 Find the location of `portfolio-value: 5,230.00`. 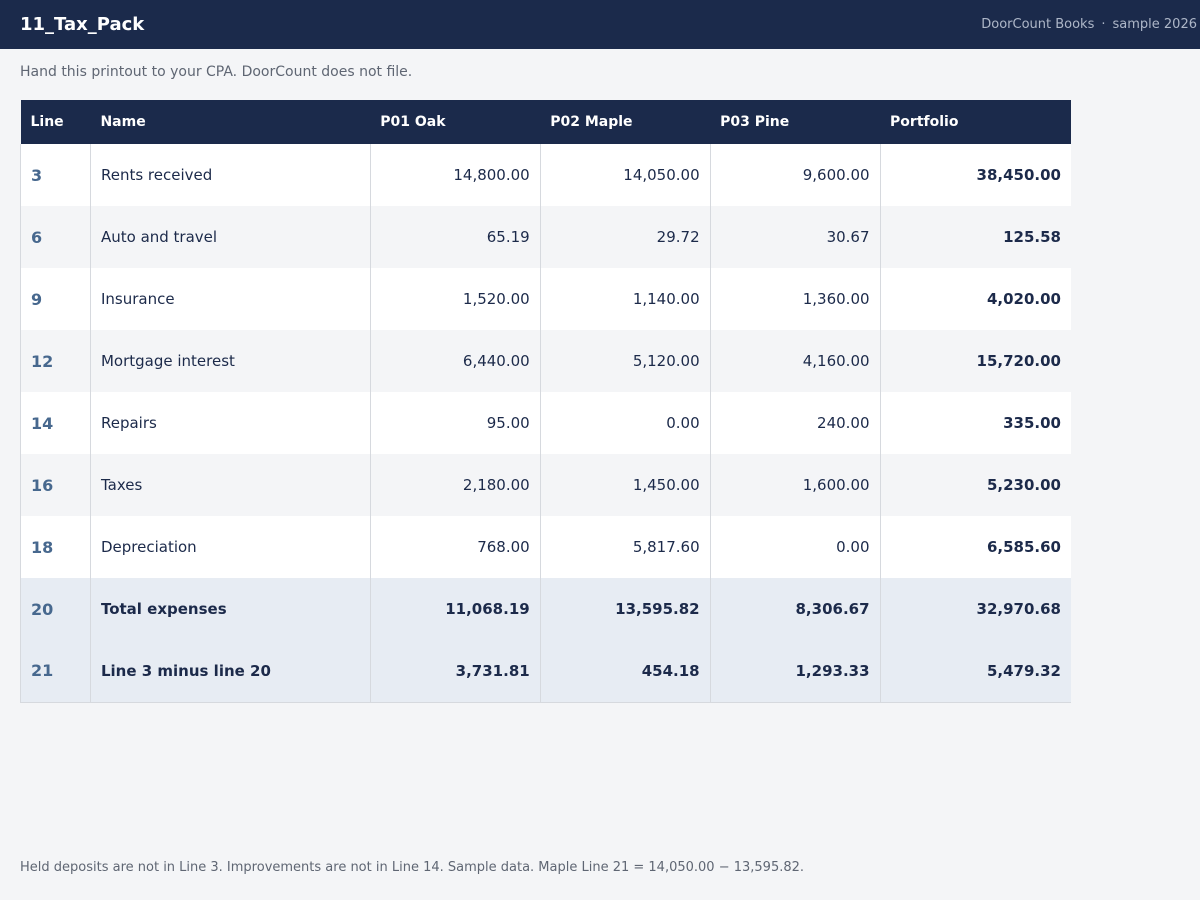

portfolio-value: 5,230.00 is located at coordinates (1023, 485).